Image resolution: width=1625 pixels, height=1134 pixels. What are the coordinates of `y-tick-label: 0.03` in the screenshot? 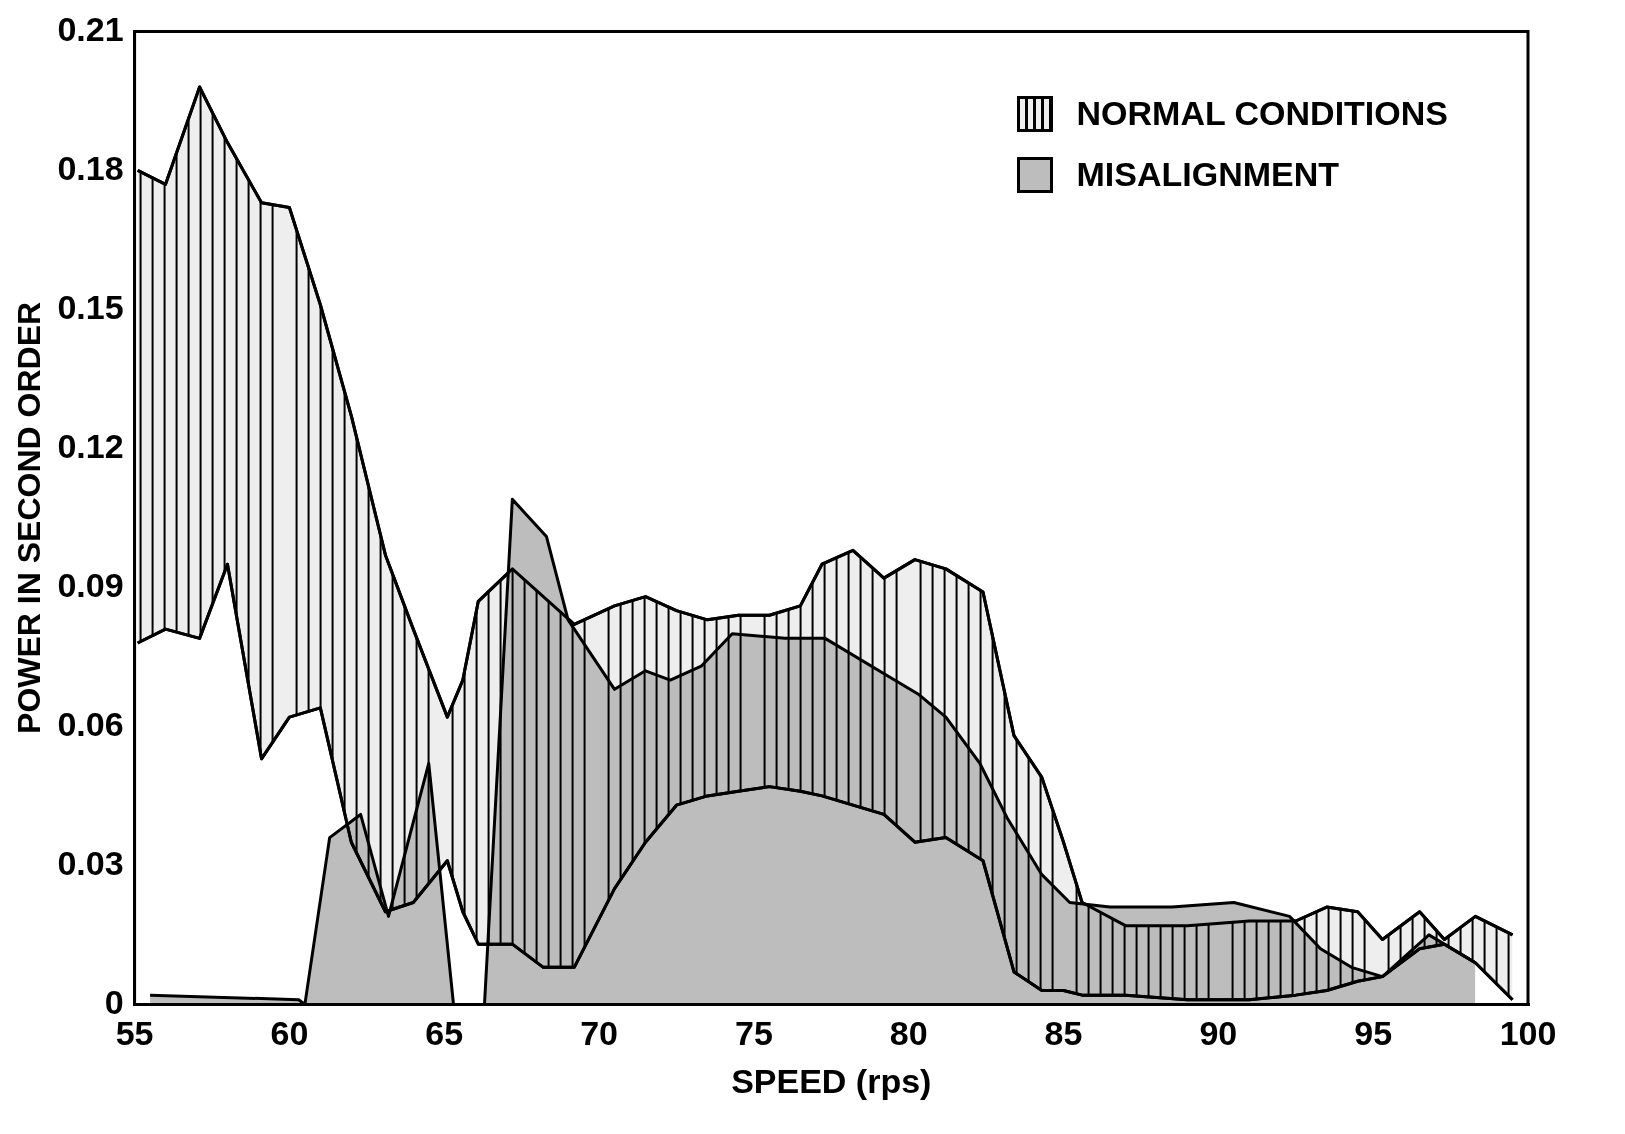 It's located at (90, 862).